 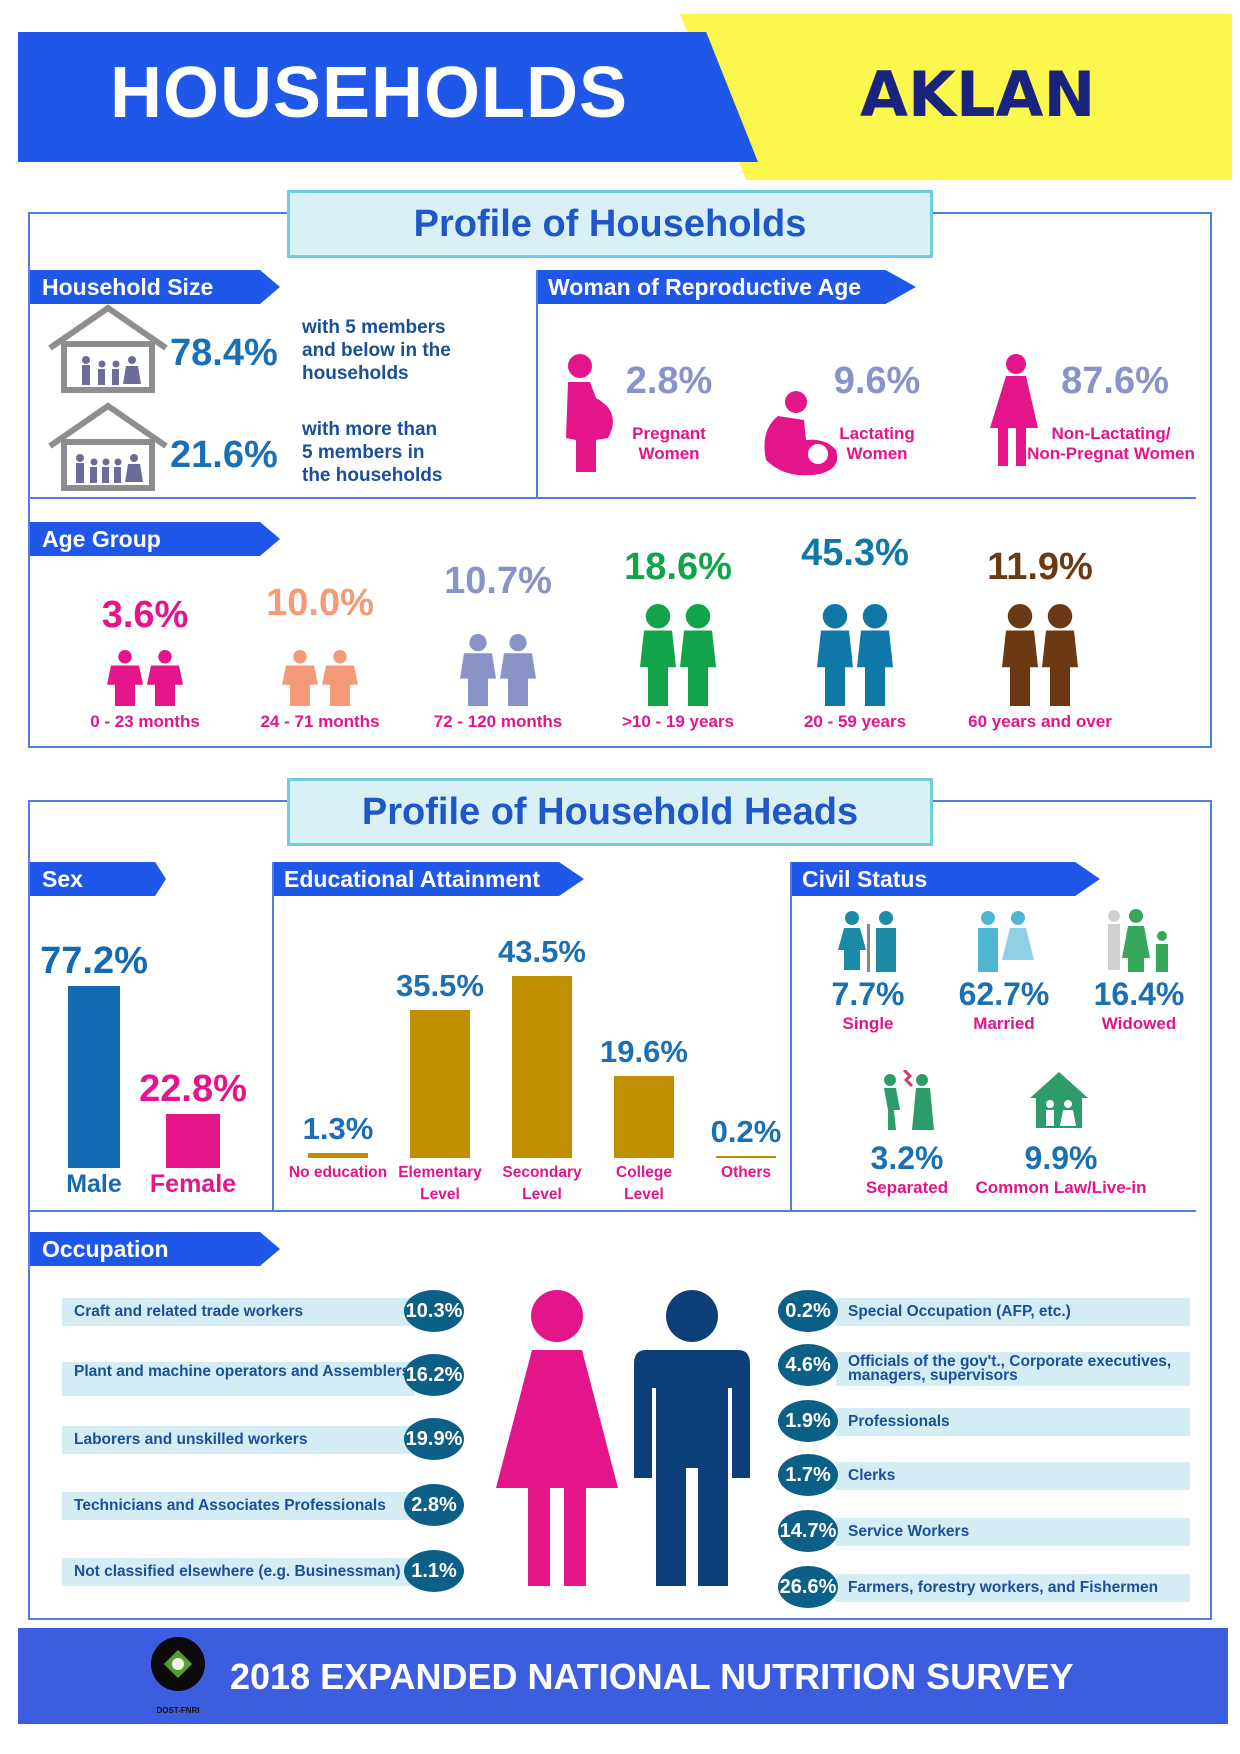 I want to click on households-section-title: Profile of Households, so click(x=610, y=224).